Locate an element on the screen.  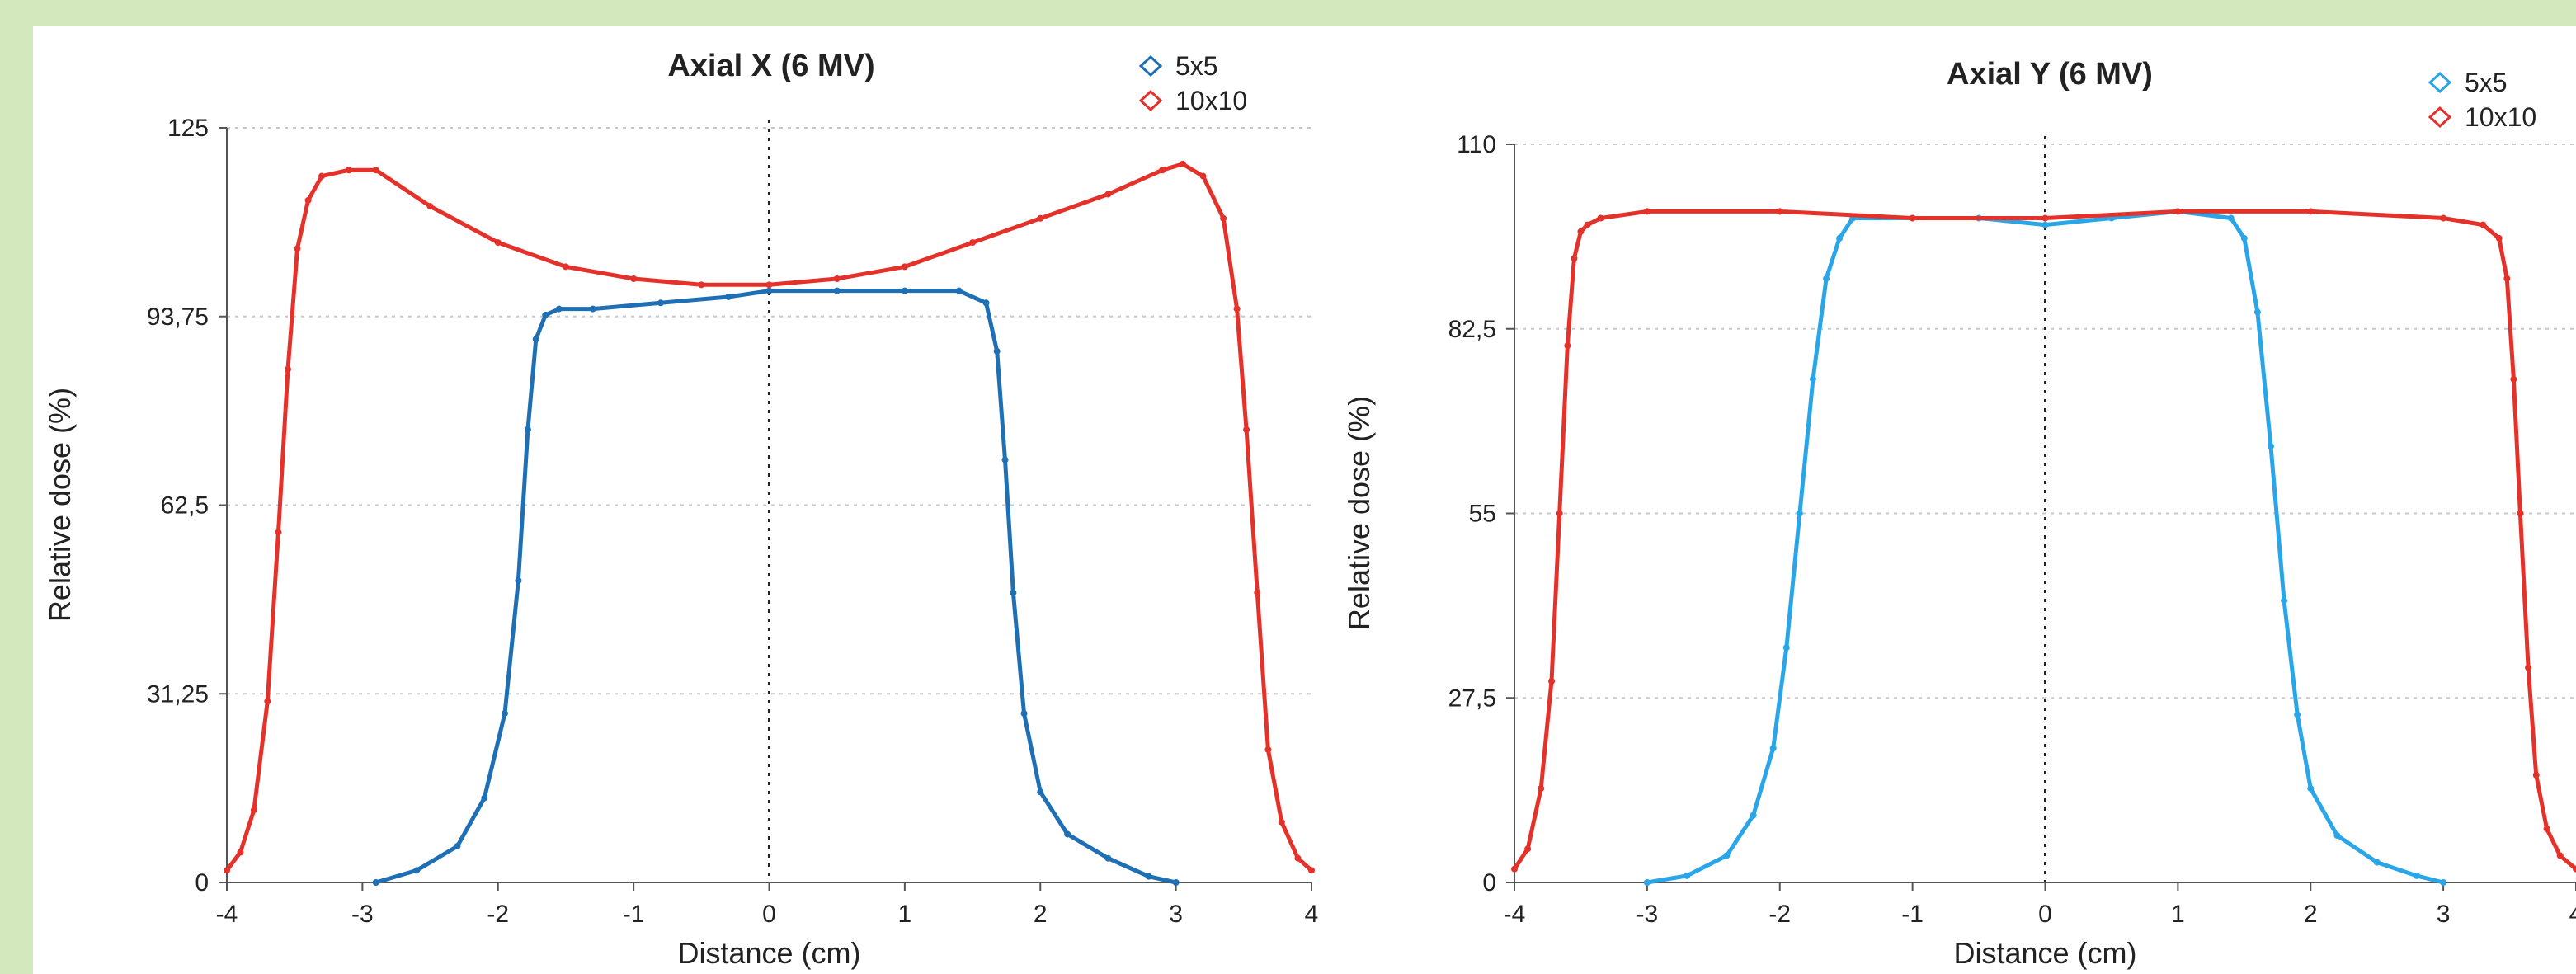
y-tick-label: 31,25 is located at coordinates (178, 694).